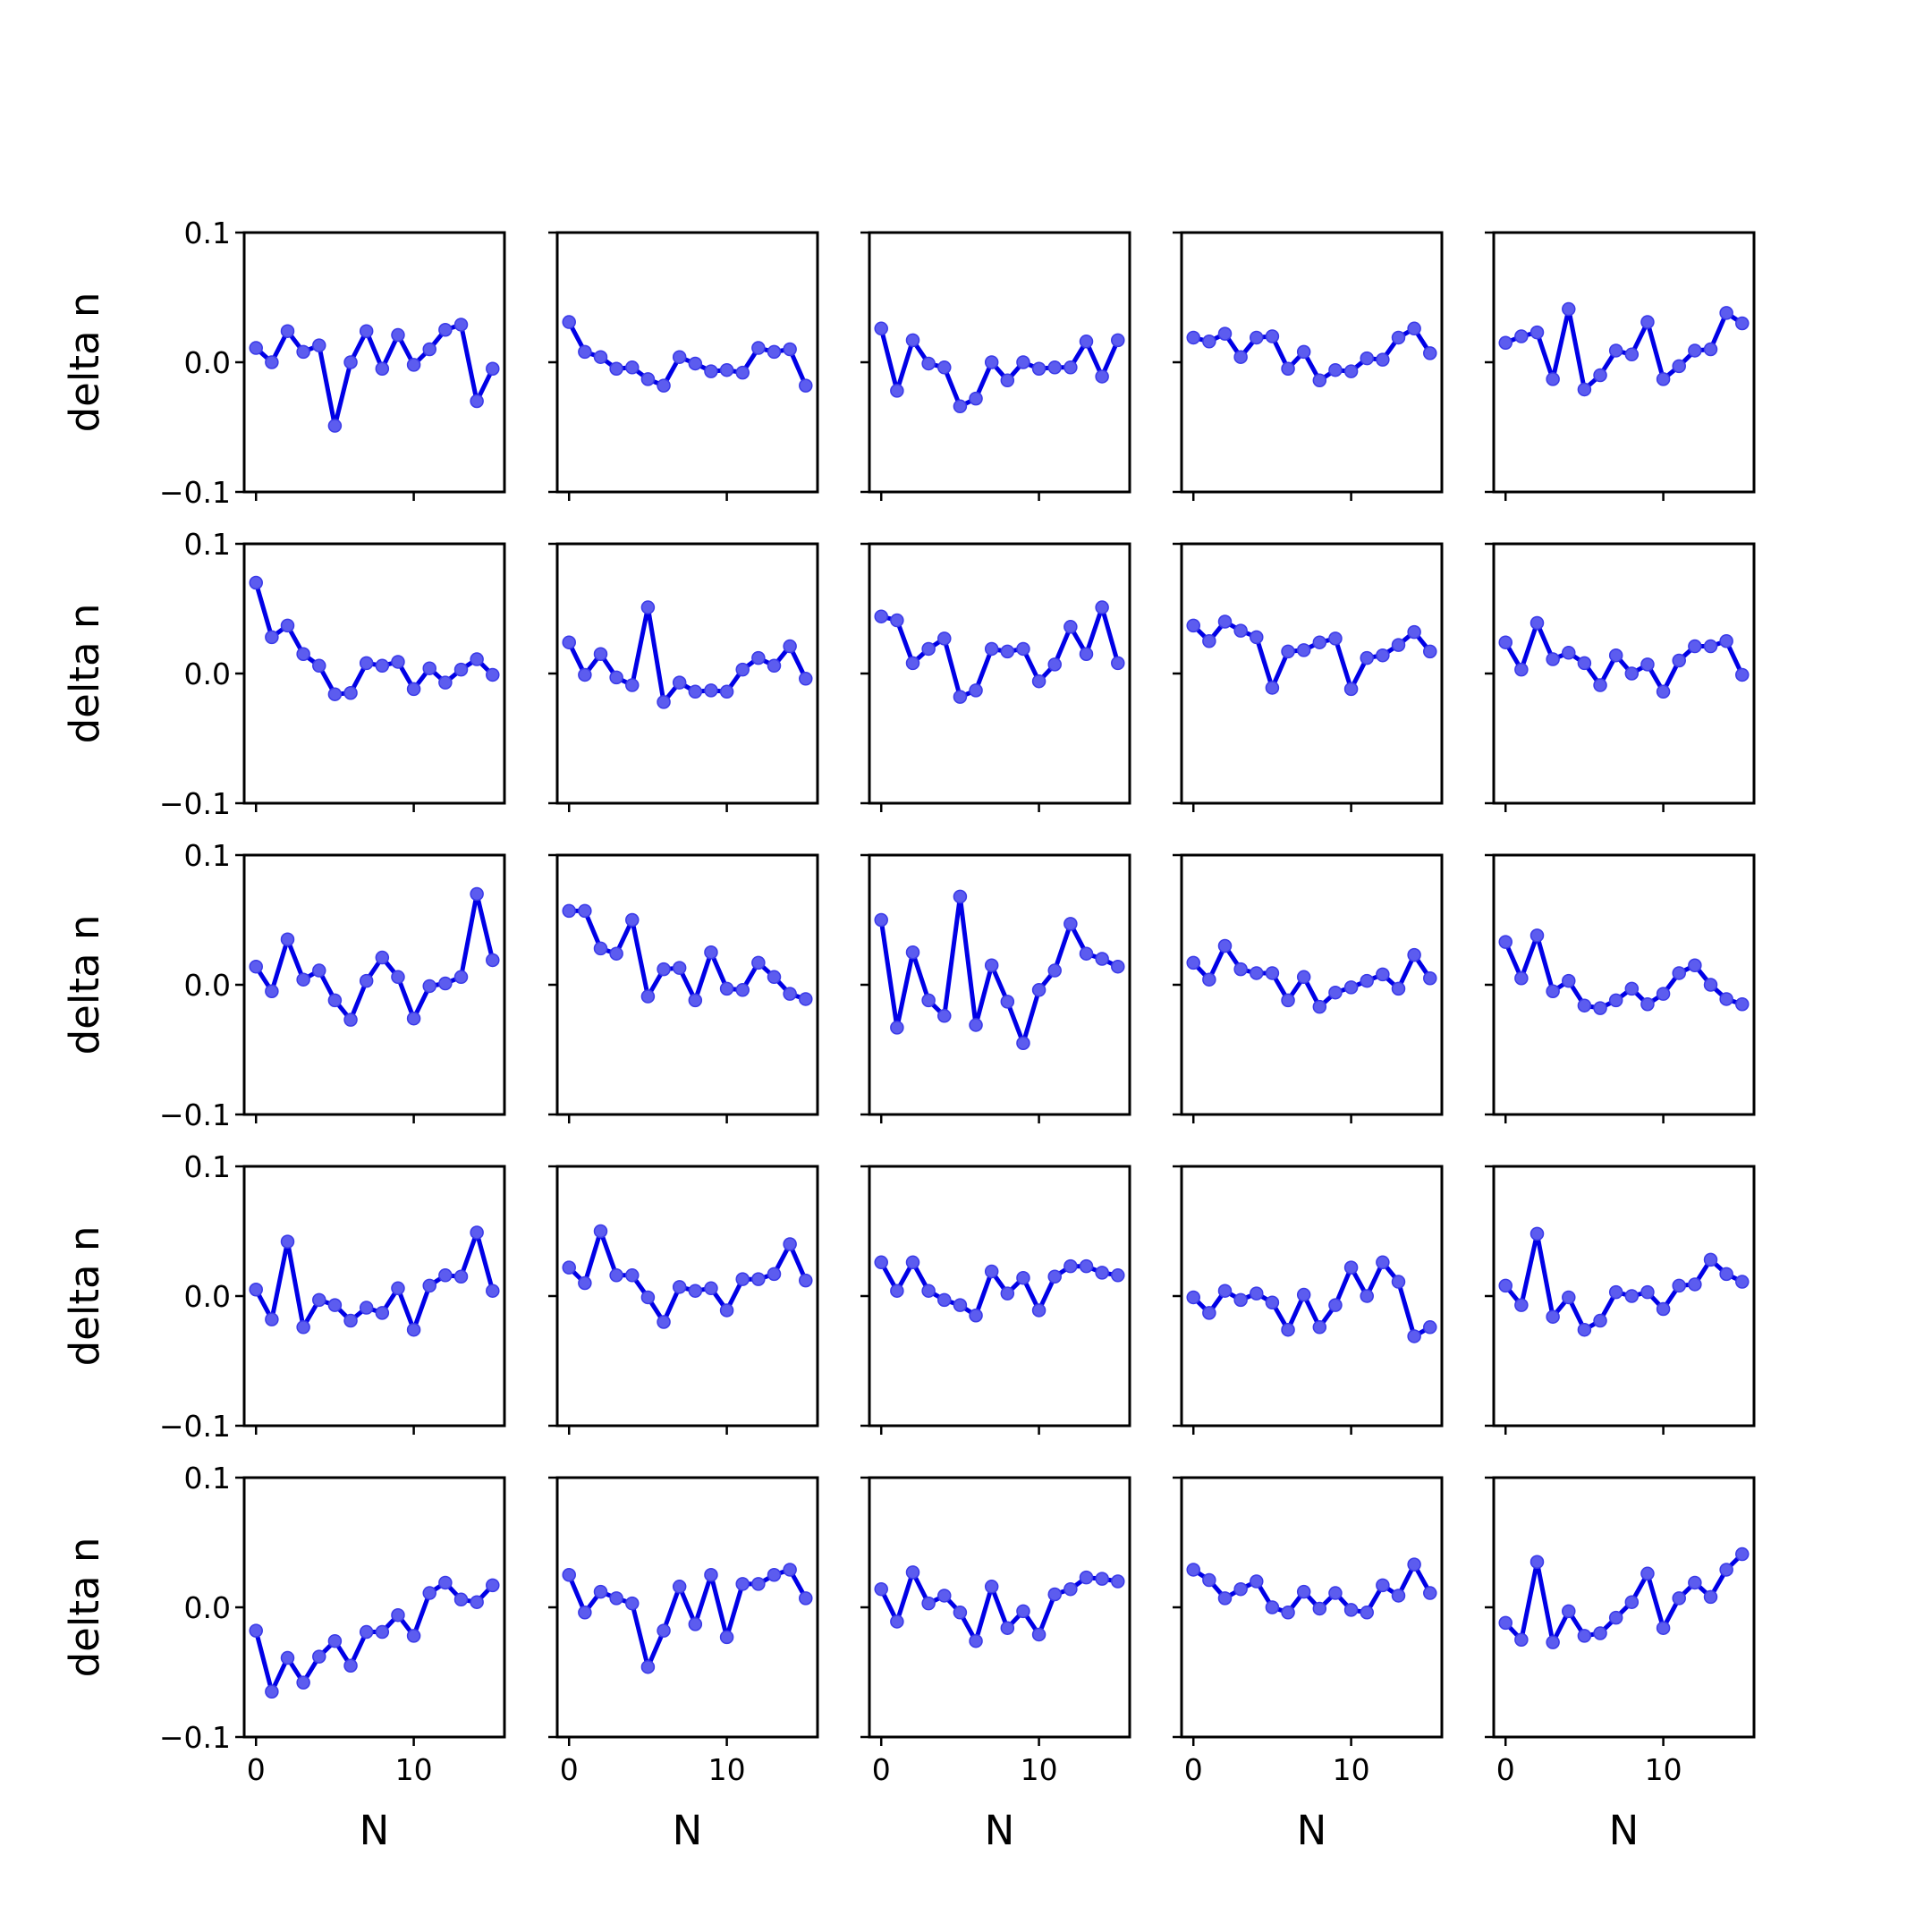 This screenshot has width=1932, height=1932. Describe the element at coordinates (1308, 1665) in the screenshot. I see `subplot-r5-c4: 0 10N` at that location.